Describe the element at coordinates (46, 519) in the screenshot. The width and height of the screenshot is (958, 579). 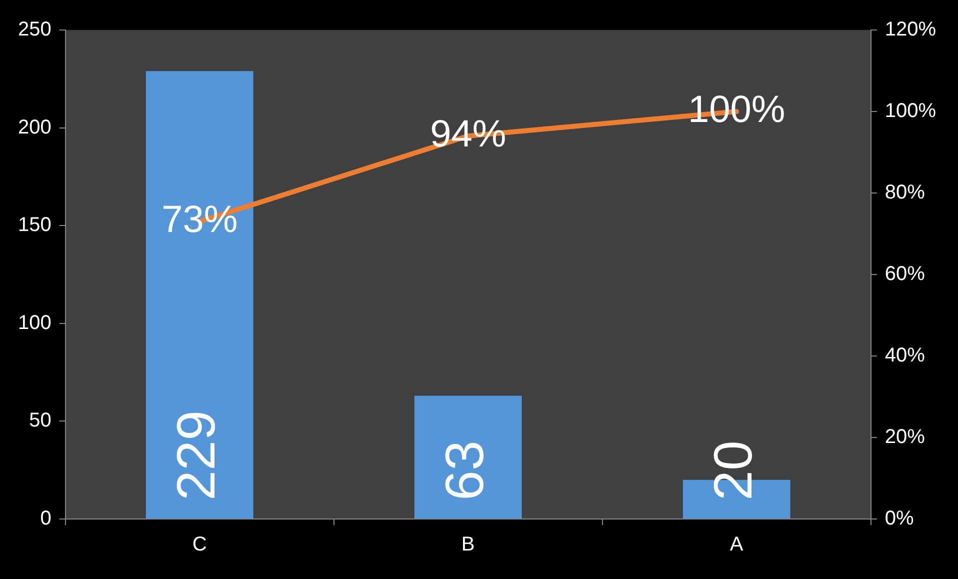
I see `y-tick-label: 0` at that location.